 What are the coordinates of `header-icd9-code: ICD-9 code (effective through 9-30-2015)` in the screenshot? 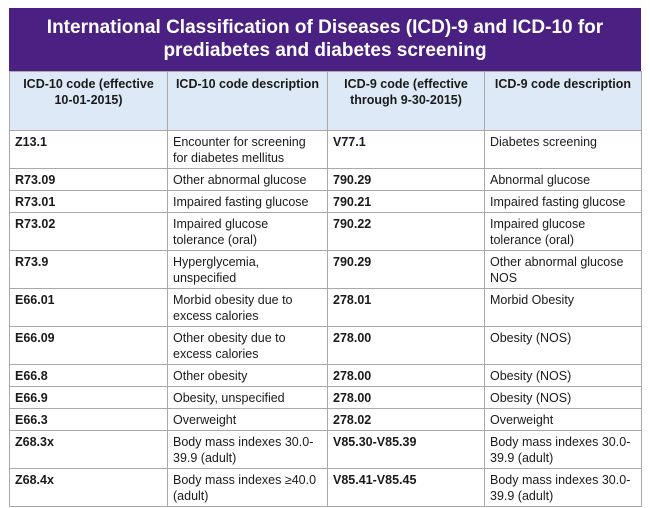 It's located at (406, 101).